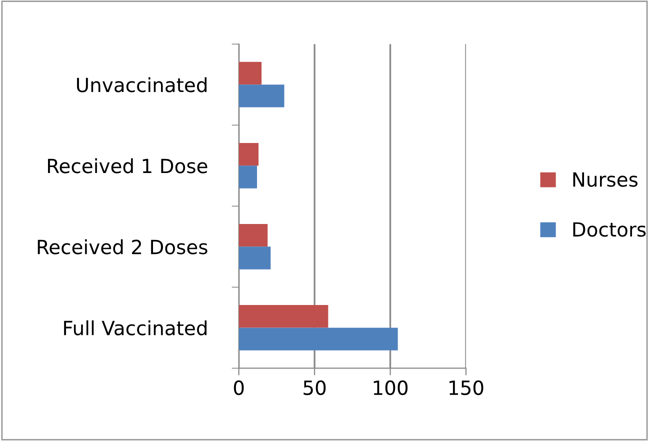  Describe the element at coordinates (391, 388) in the screenshot. I see `x-tick-label: 100` at that location.